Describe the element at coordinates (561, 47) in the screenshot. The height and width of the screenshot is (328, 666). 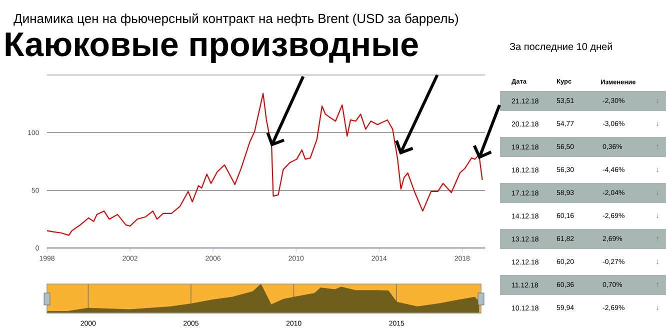
I see `text: За последние 10 дней` at that location.